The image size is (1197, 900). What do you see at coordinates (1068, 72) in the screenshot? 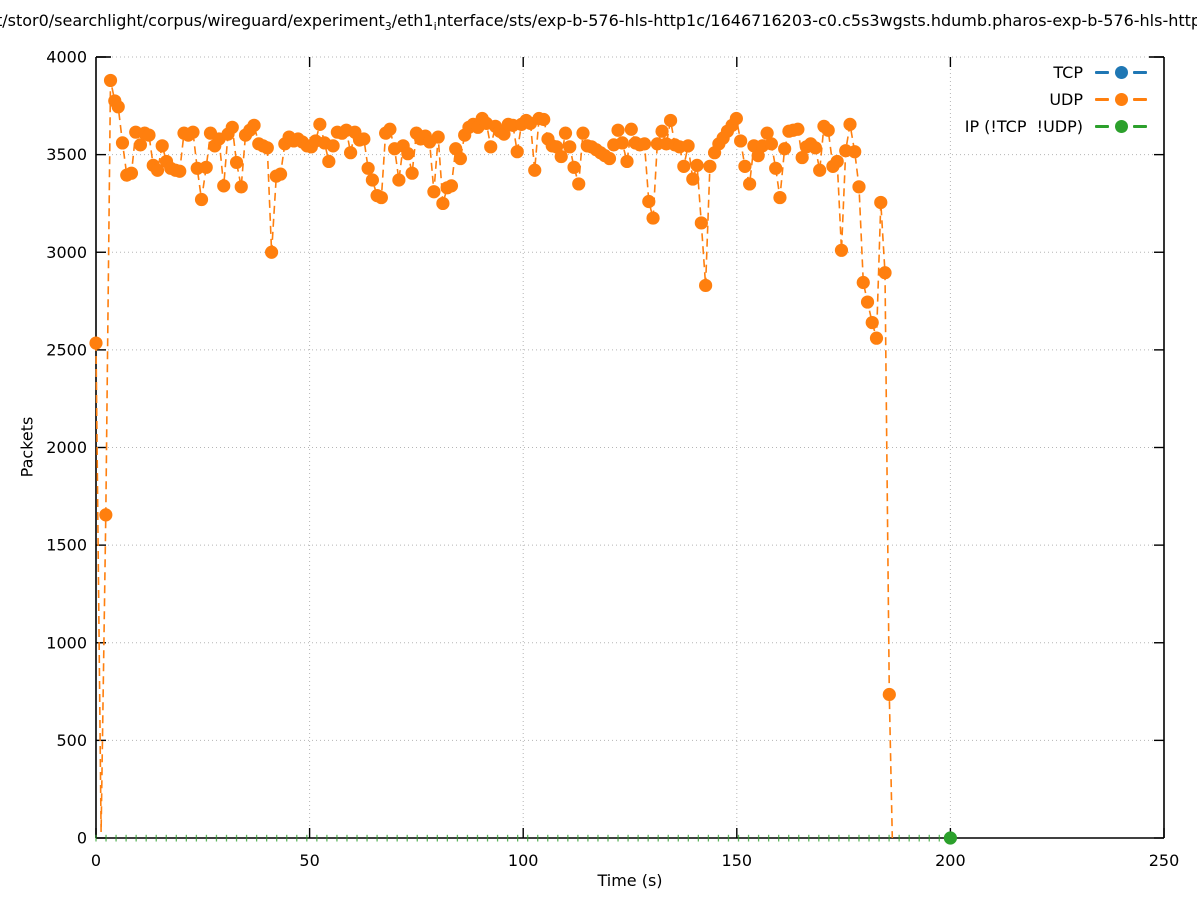
I see `legend-label-tcp: TCP` at bounding box center [1068, 72].